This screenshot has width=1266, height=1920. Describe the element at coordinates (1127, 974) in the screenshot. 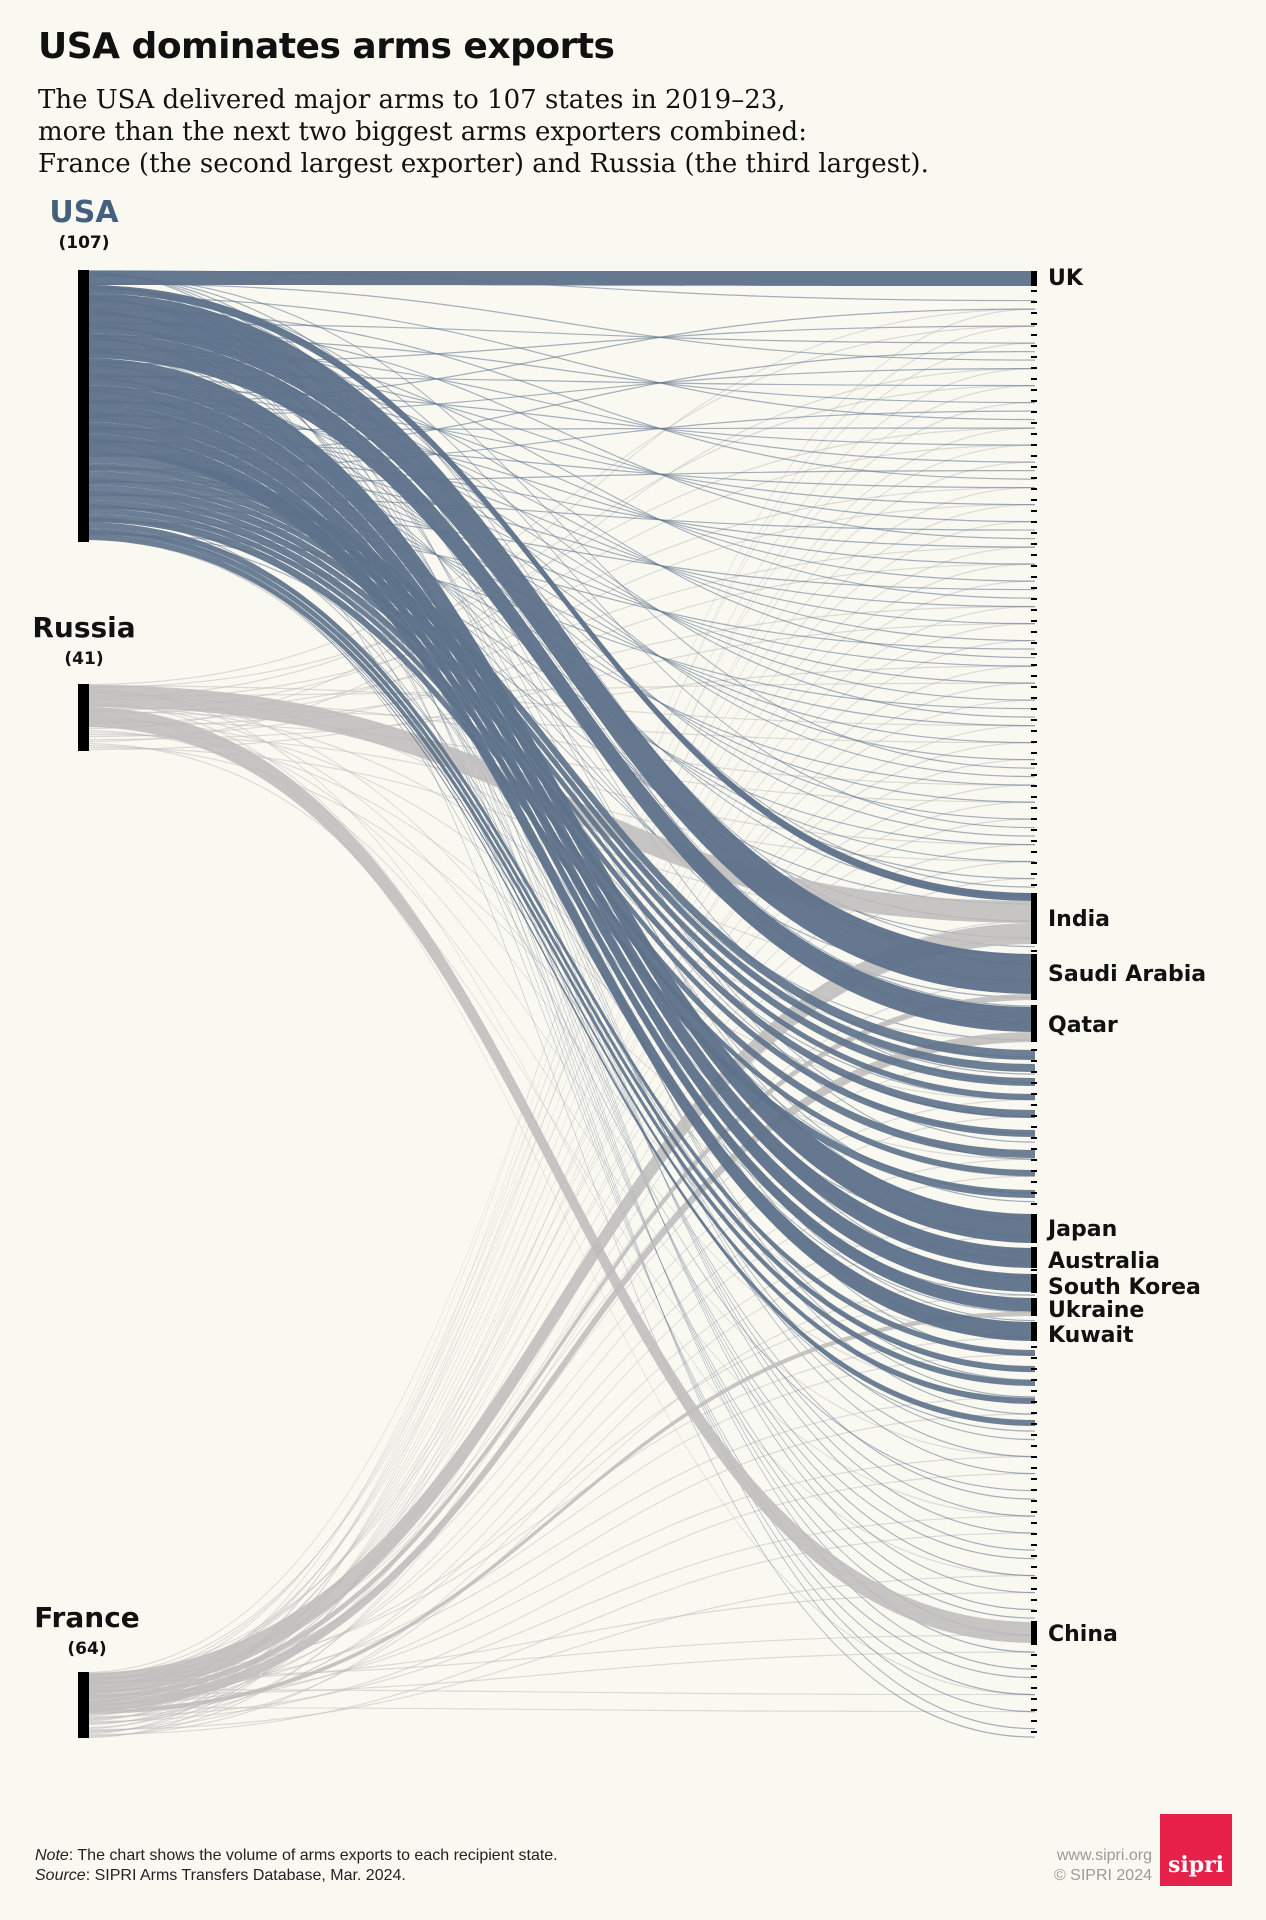

I see `recipient-label-saudi-arabia: Saudi Arabia` at that location.